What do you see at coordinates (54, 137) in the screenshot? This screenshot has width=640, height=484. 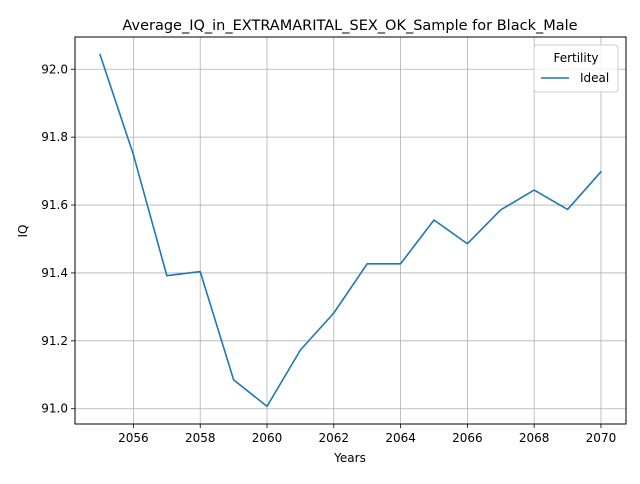 I see `y-tick-label: 91.8` at bounding box center [54, 137].